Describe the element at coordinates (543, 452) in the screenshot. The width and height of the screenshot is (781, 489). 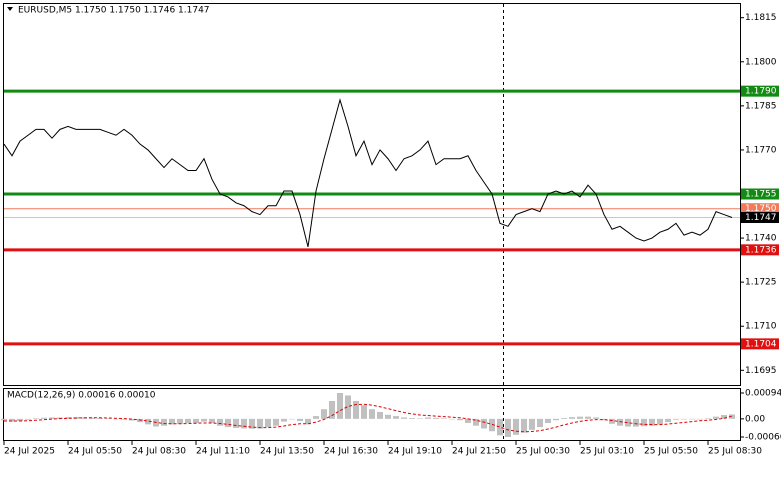
I see `x-tick-label: 25 Jul 00:30` at that location.